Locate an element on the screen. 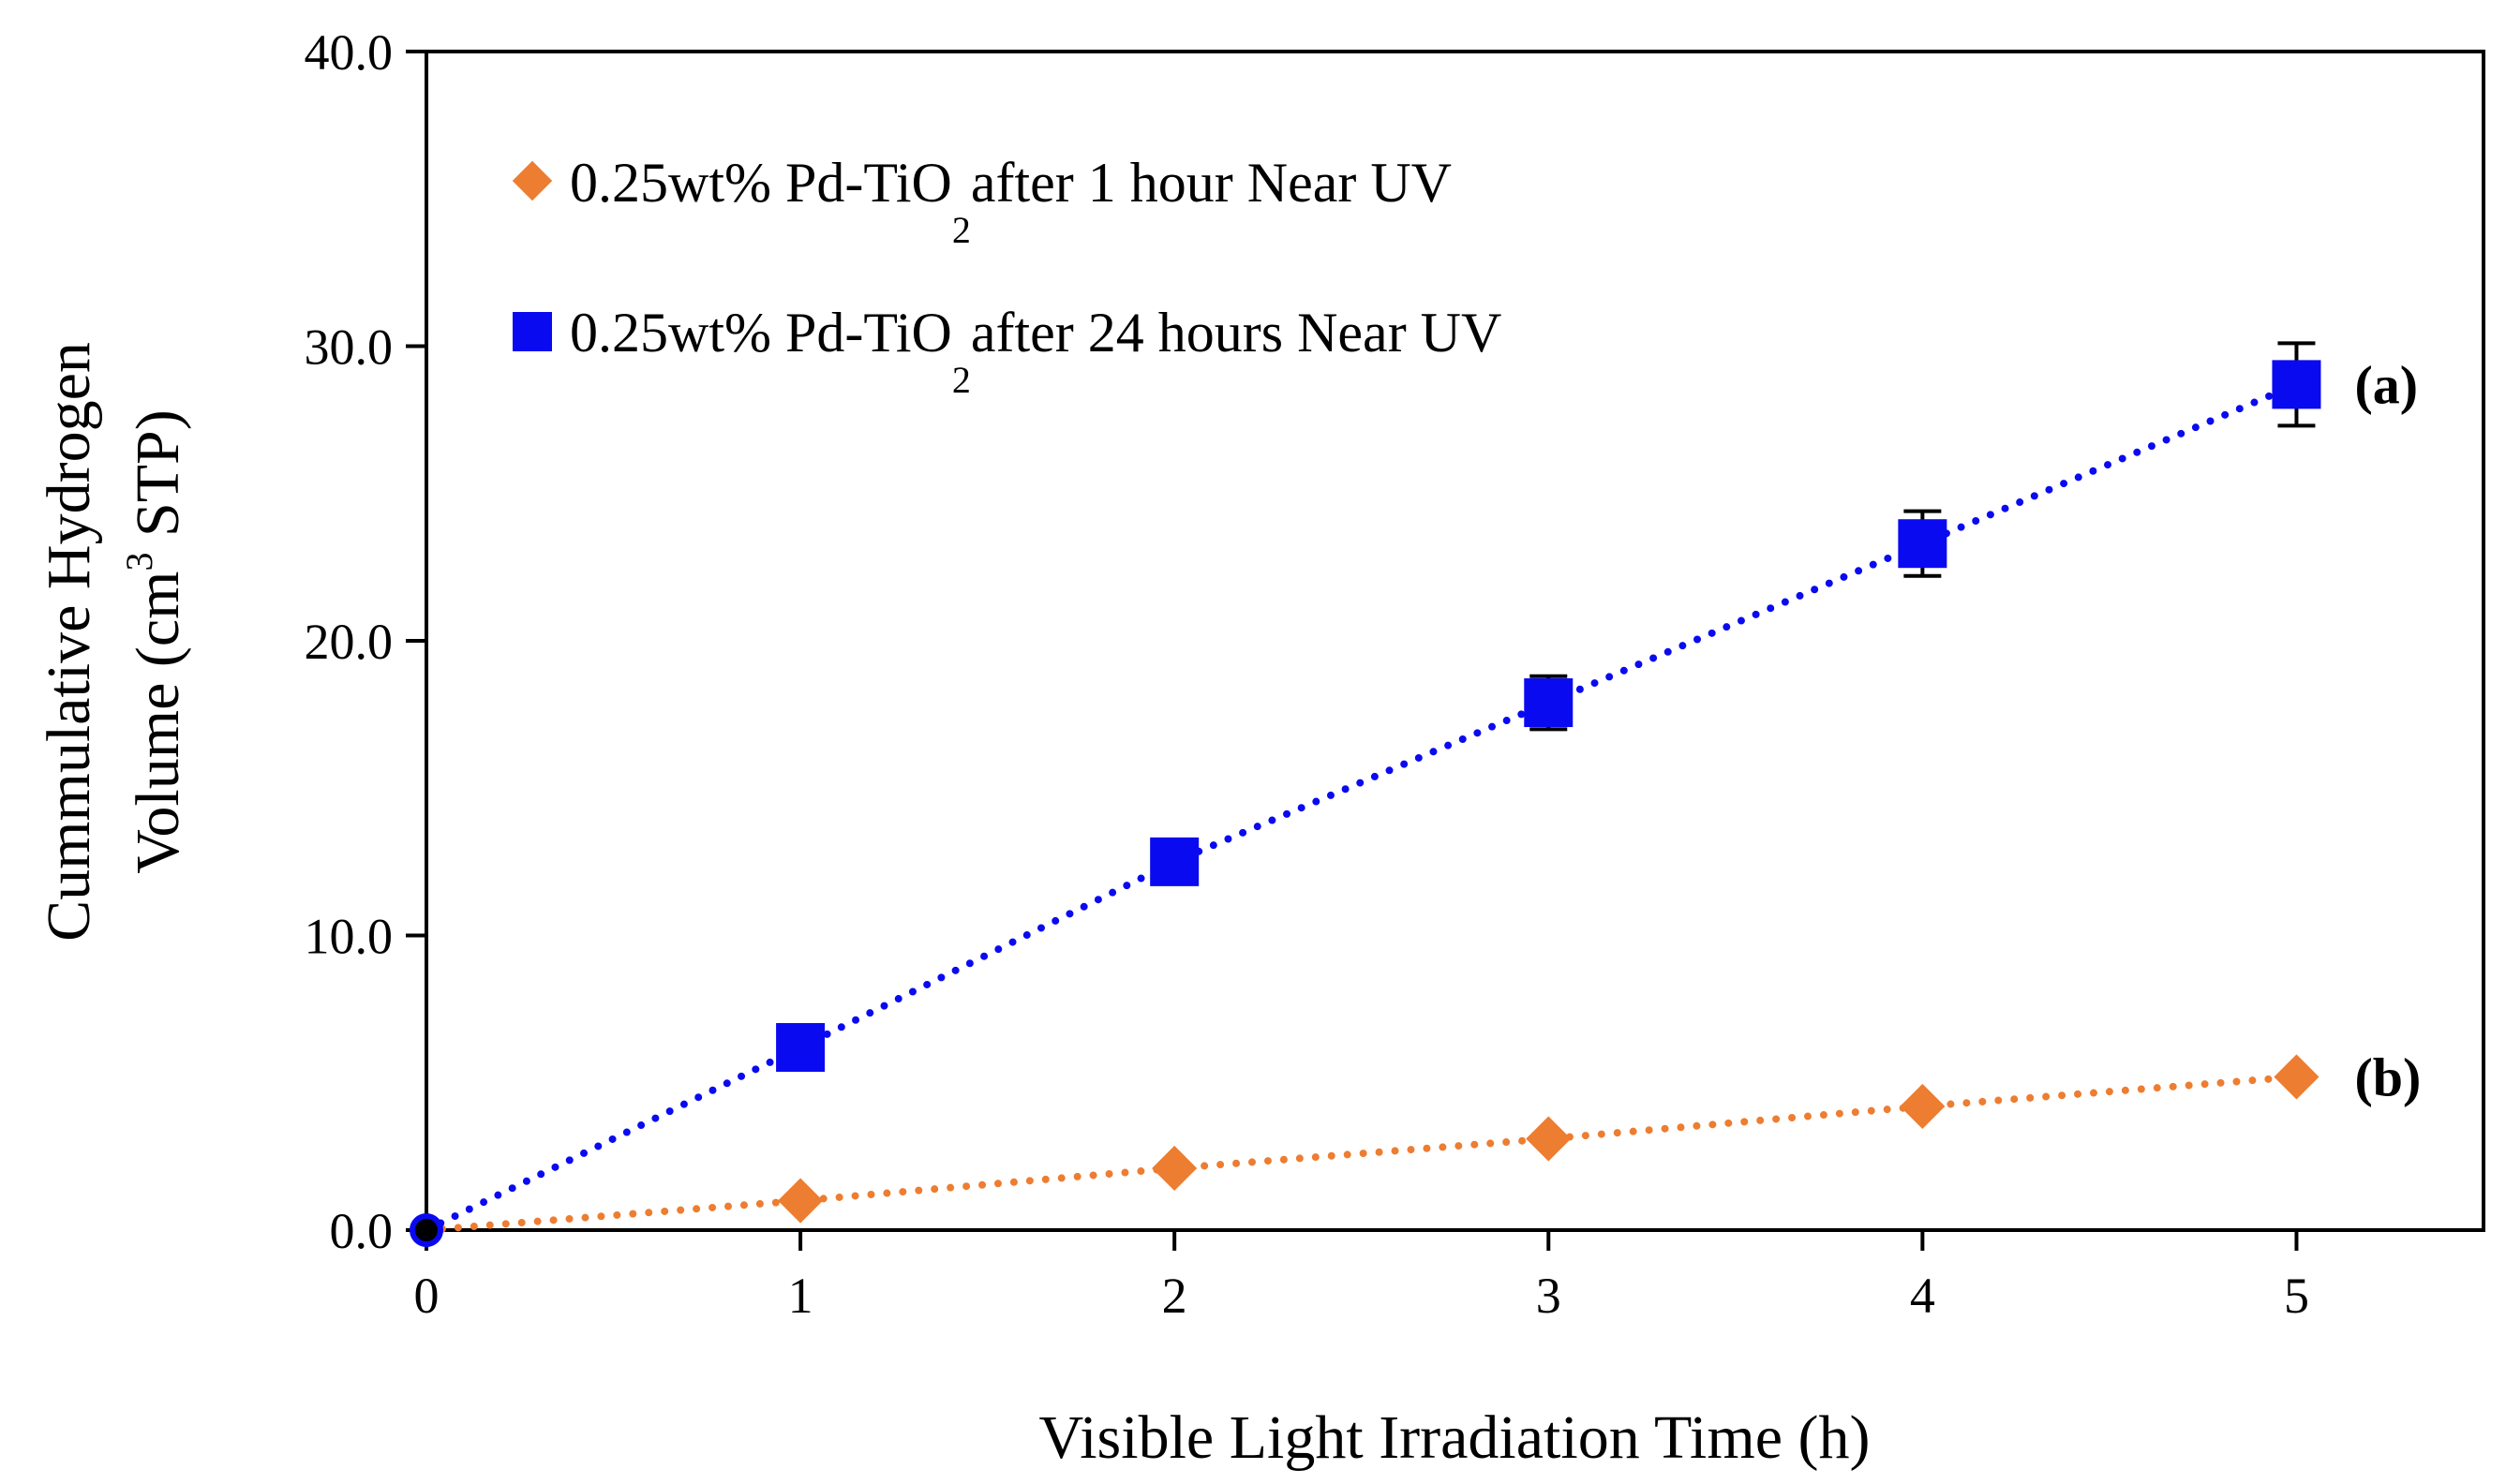  y-tick-label: 30.0 is located at coordinates (349, 347).